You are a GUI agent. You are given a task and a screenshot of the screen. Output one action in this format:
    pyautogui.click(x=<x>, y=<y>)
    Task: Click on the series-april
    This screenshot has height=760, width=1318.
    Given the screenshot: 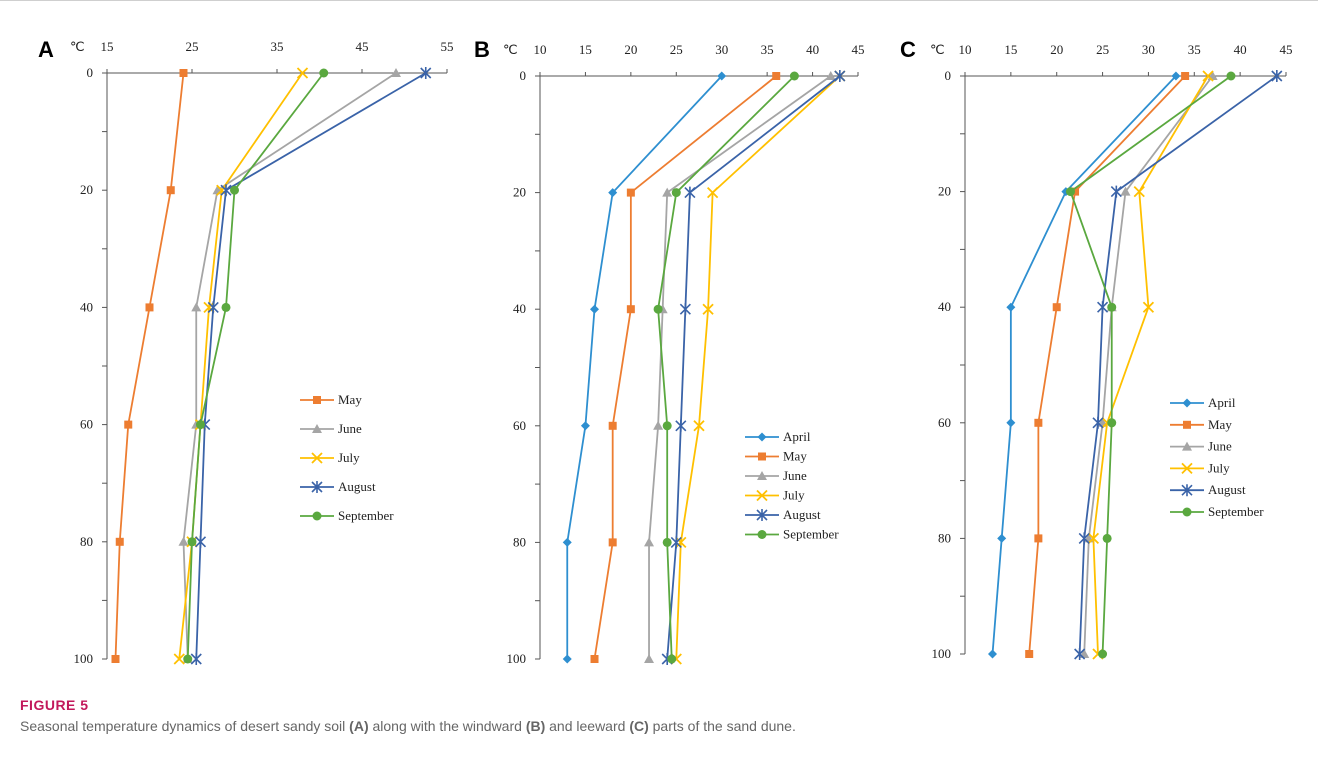 What is the action you would take?
    pyautogui.click(x=1084, y=365)
    